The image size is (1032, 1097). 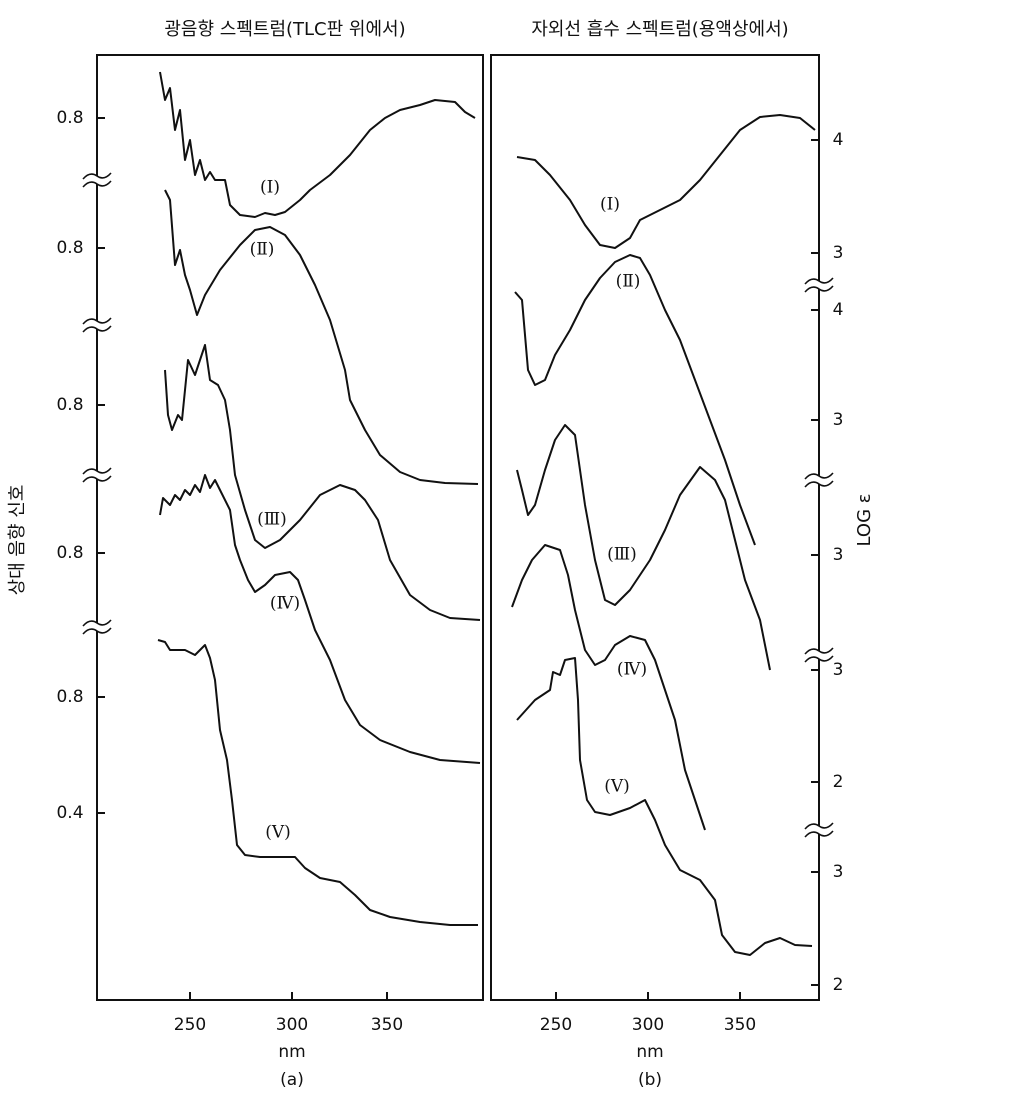 What do you see at coordinates (659, 29) in the screenshot?
I see `panel-title: 자외선 흡수 스펙트럼(용액상에서)` at bounding box center [659, 29].